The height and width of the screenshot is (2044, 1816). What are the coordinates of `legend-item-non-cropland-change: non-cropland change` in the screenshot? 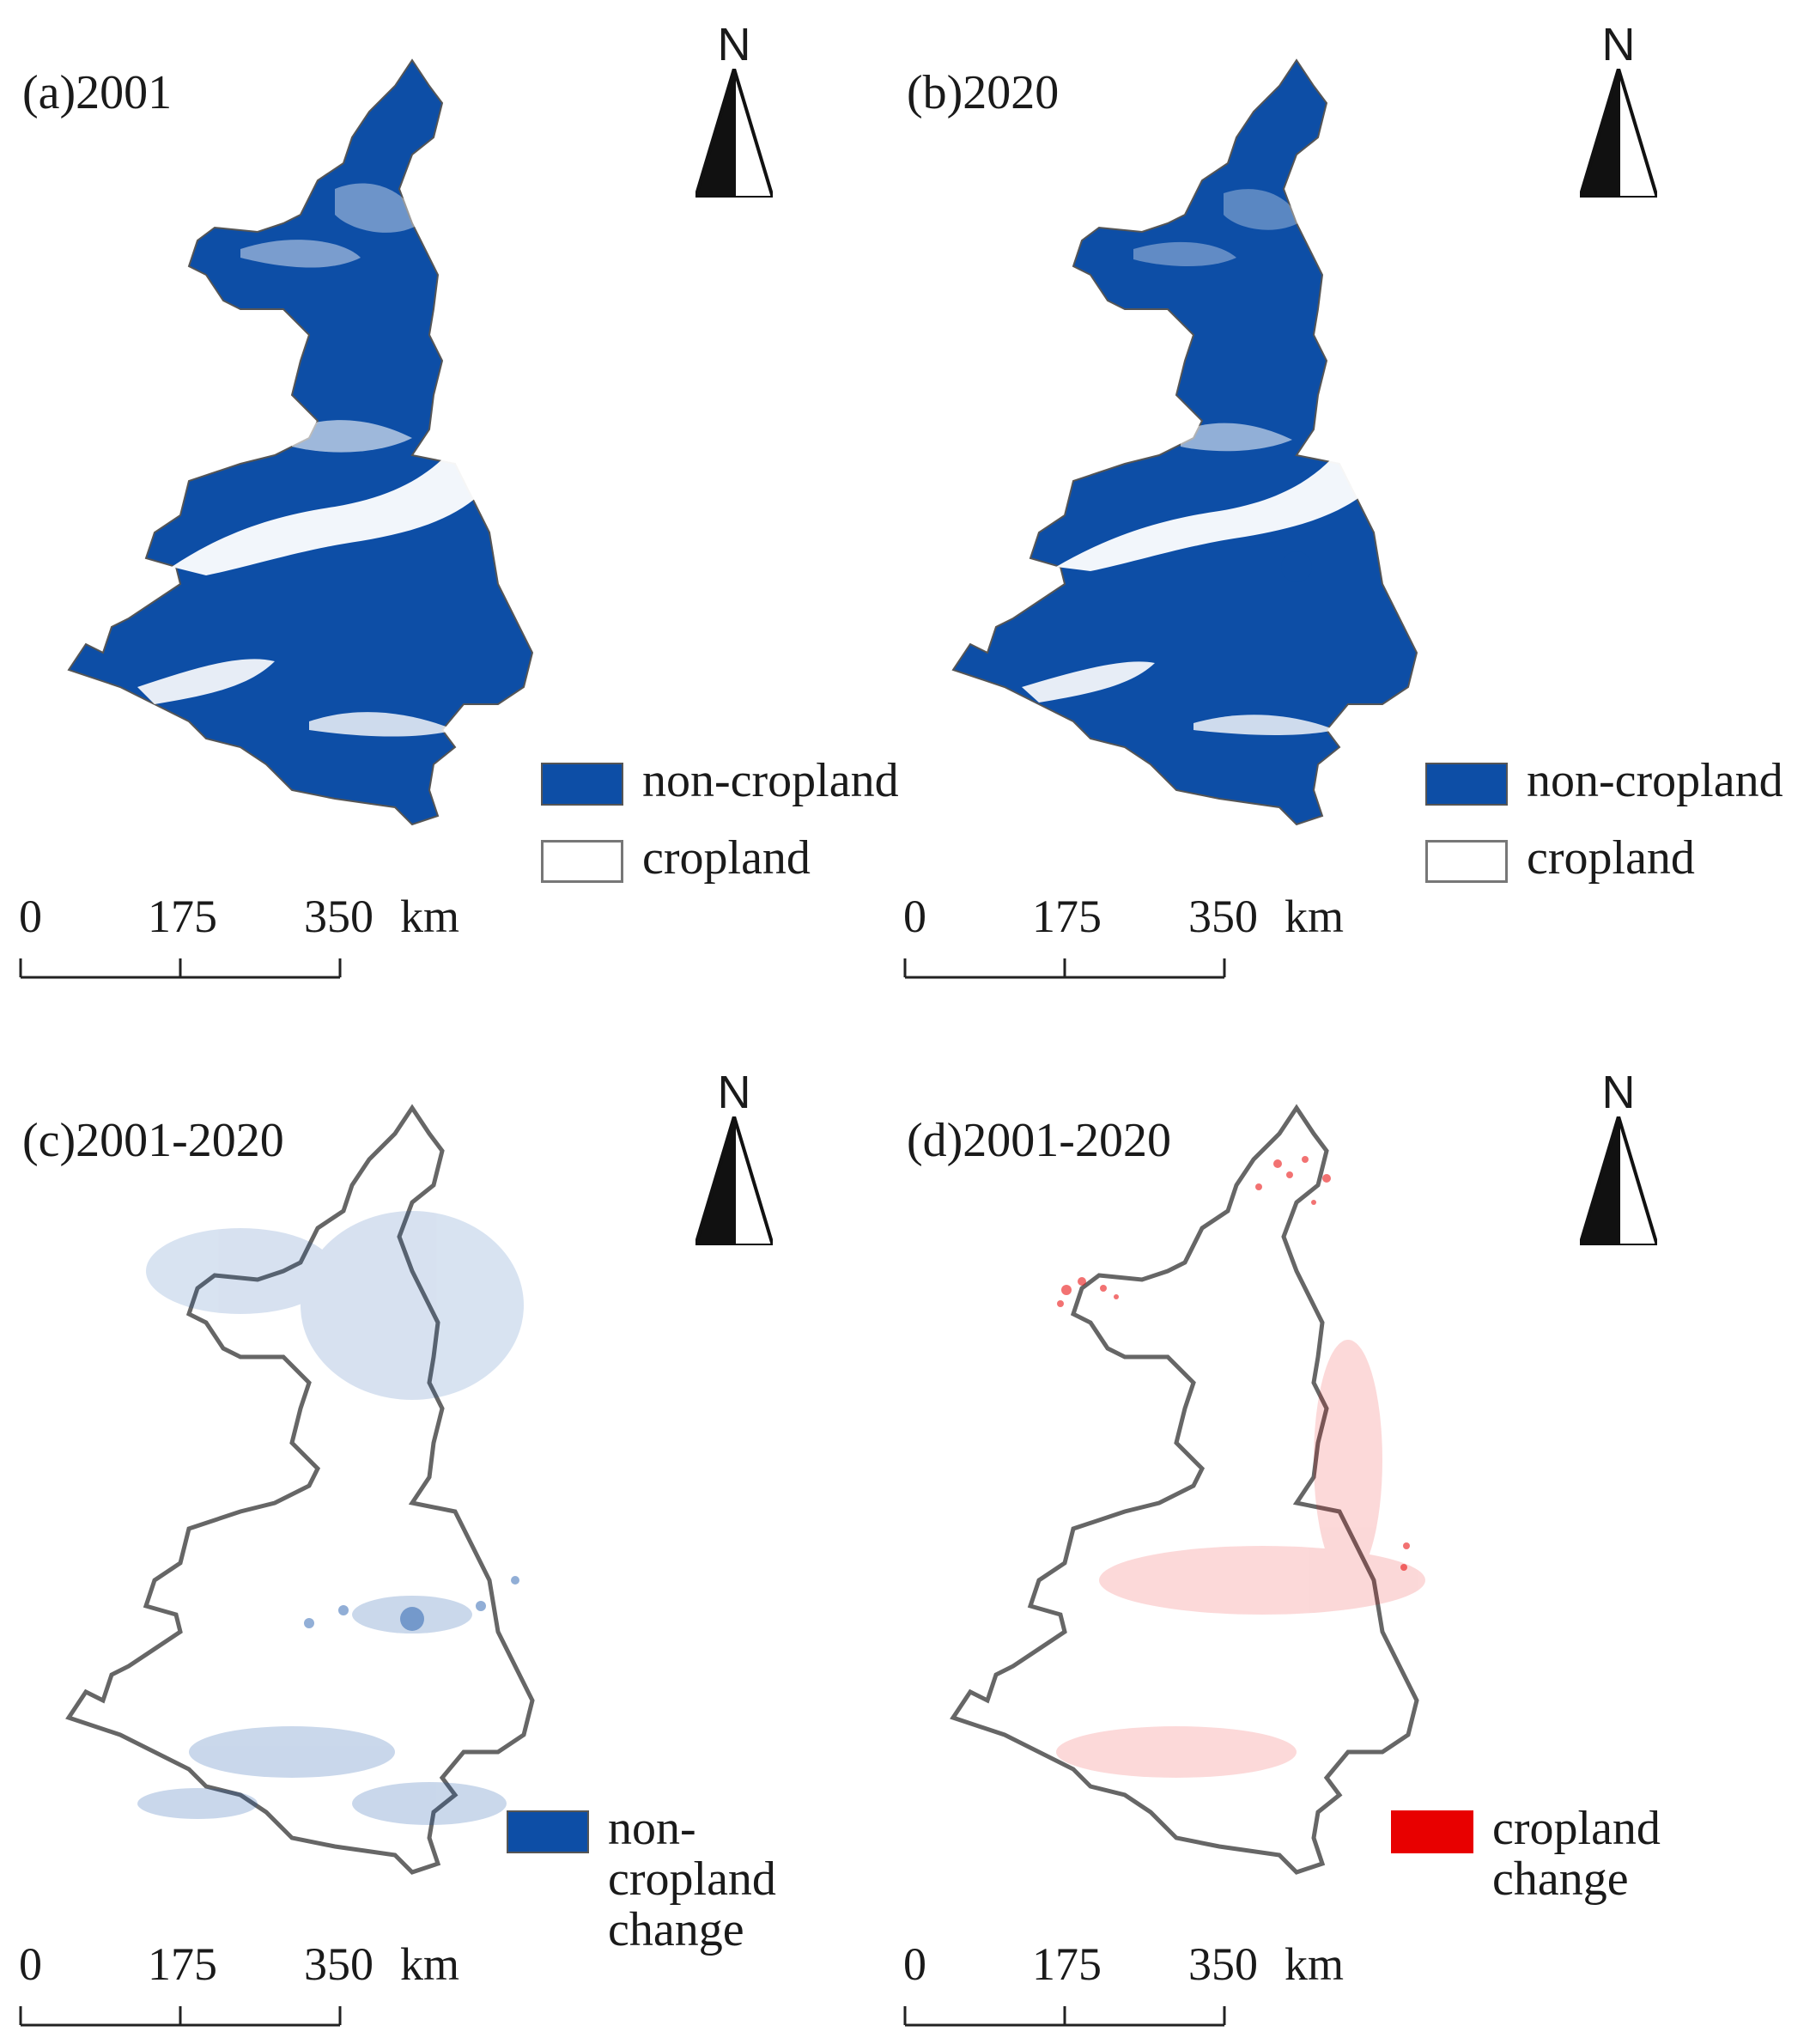 It's located at (678, 1879).